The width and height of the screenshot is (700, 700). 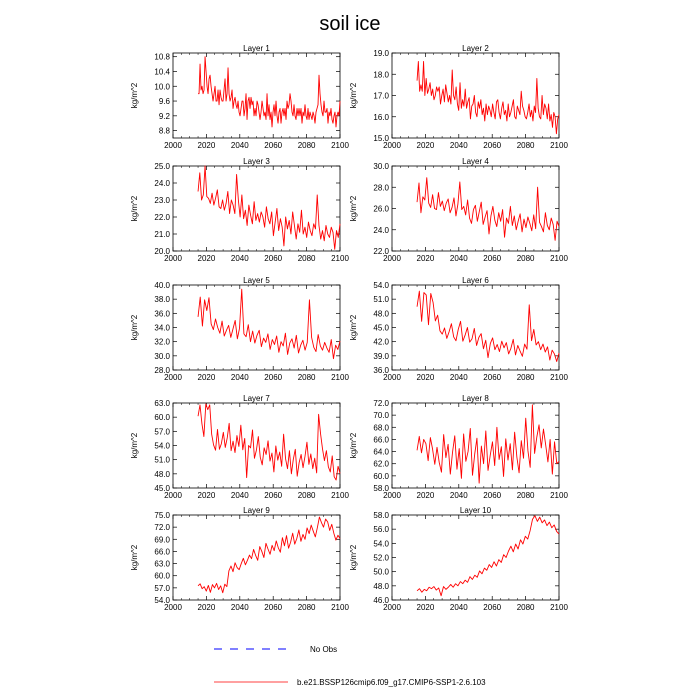 What do you see at coordinates (162, 285) in the screenshot?
I see `y-tick-label: 40.0` at bounding box center [162, 285].